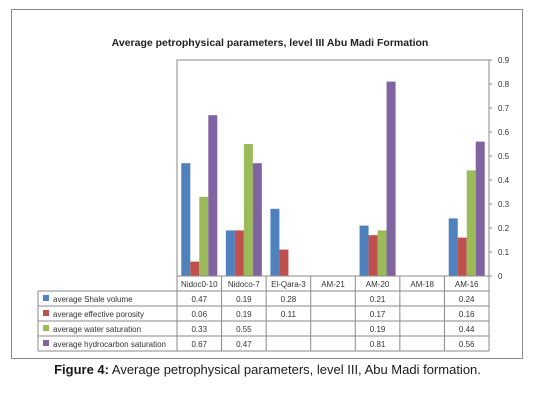 The height and width of the screenshot is (404, 535). Describe the element at coordinates (467, 299) in the screenshot. I see `data-label: 0.24` at that location.